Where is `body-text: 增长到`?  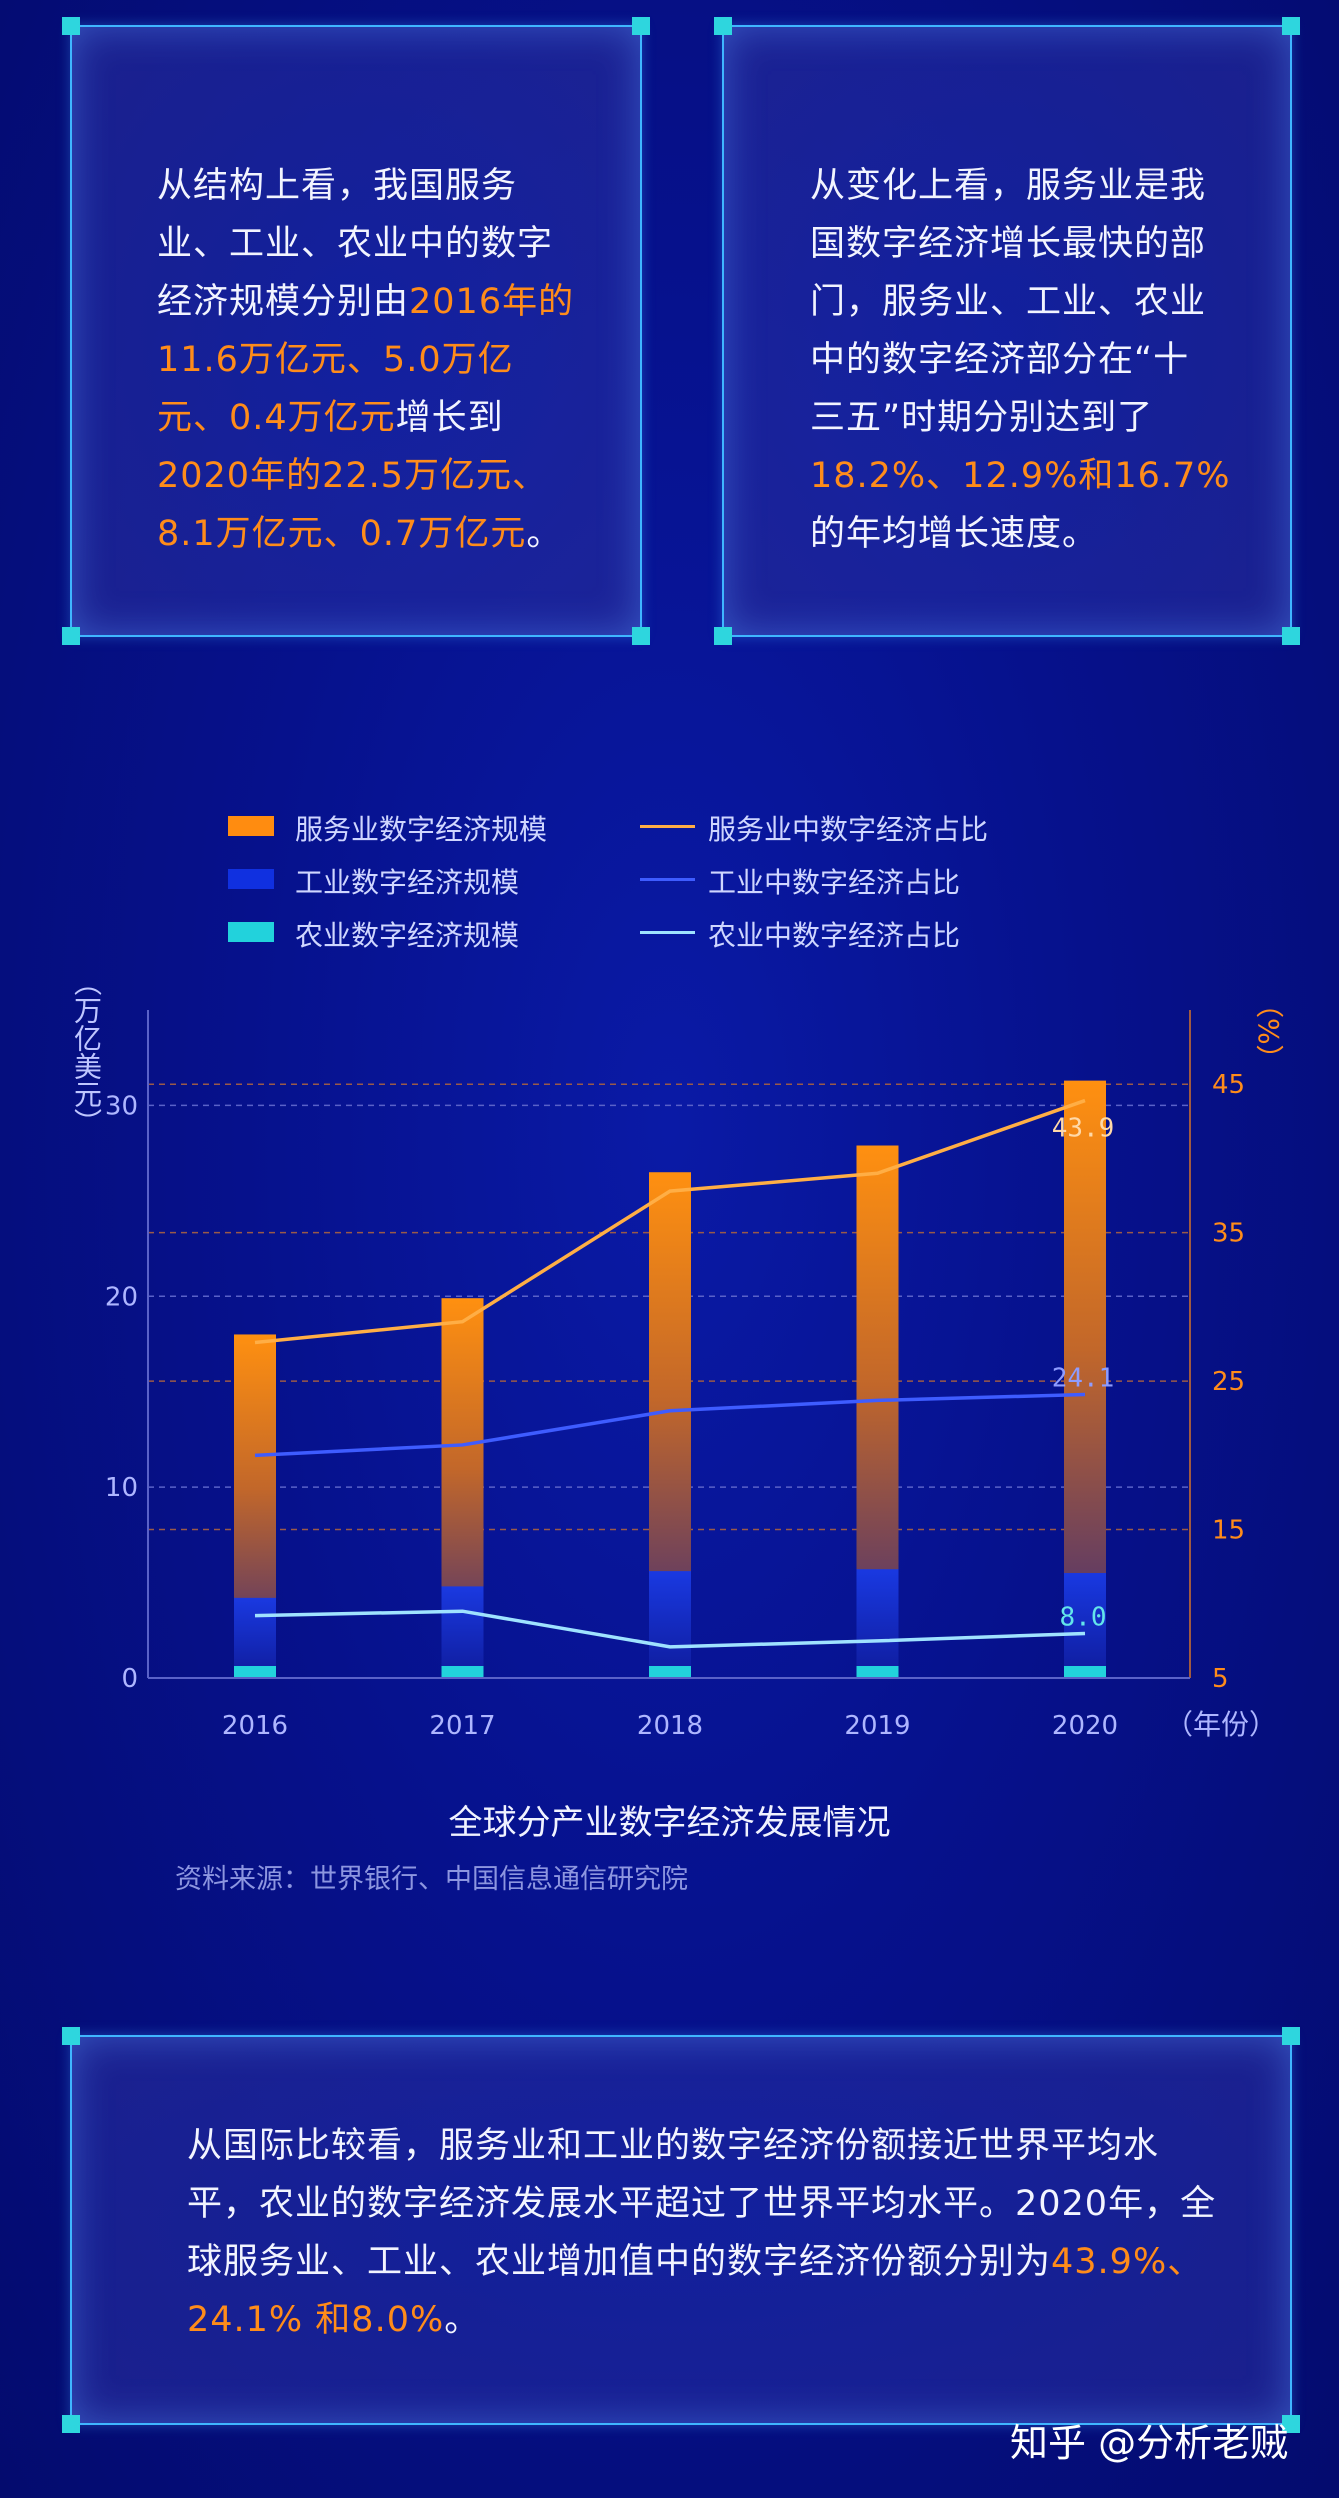
body-text: 增长到 is located at coordinates (449, 418).